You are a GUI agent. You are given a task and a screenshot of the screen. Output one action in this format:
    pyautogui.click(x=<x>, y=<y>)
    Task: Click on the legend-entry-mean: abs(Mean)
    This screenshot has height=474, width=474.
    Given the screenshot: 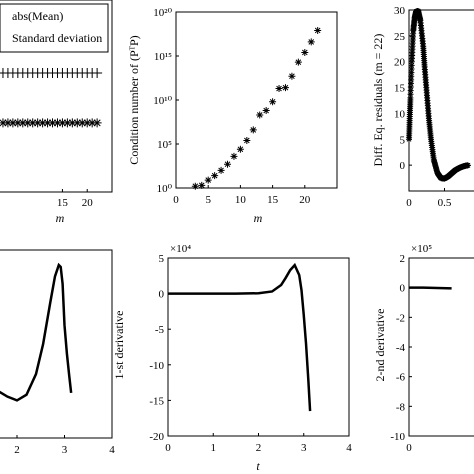 What is the action you would take?
    pyautogui.click(x=37, y=16)
    